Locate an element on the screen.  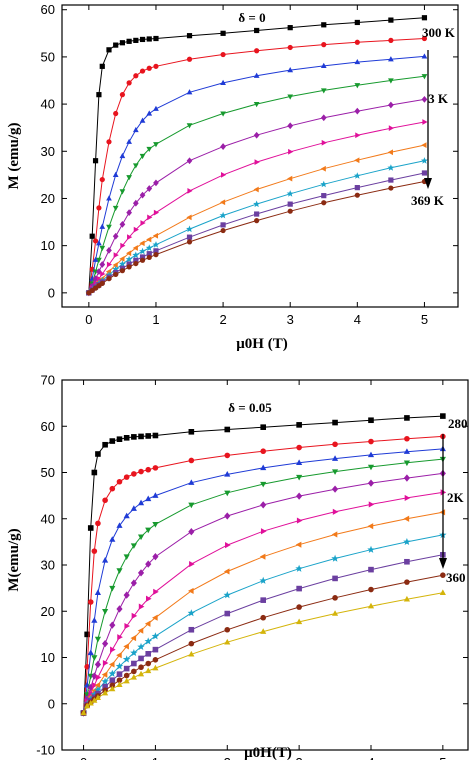
panel1-y-tick-label: 0 is located at coordinates (51, 292).